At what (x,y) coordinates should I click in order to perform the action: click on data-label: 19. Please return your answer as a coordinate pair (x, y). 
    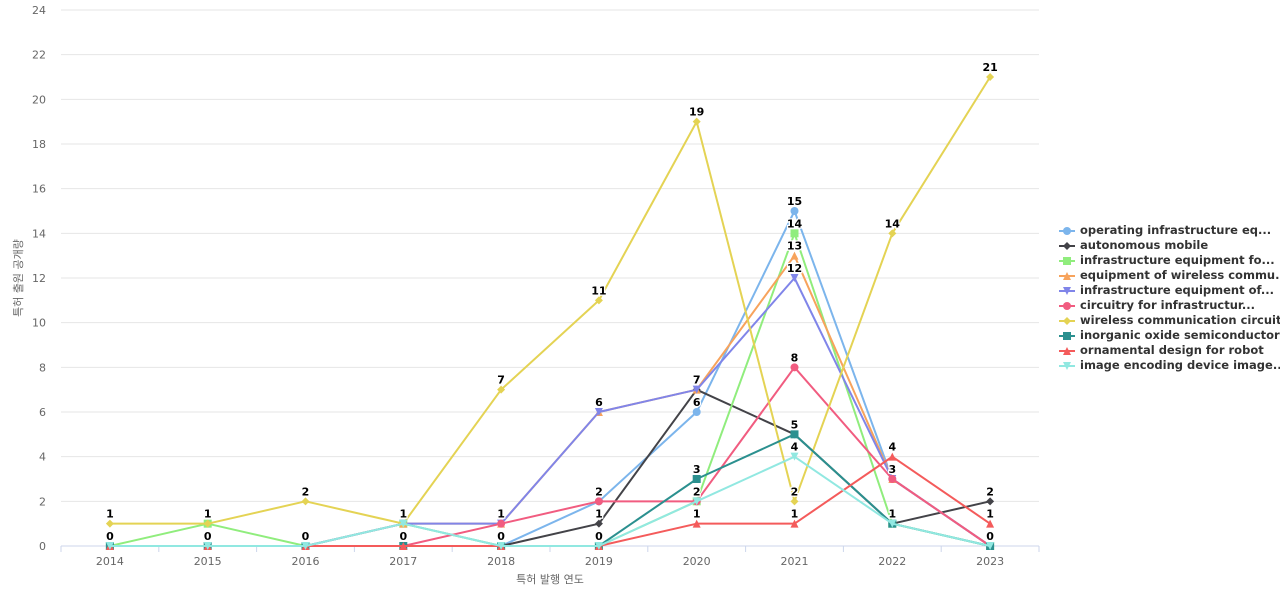
    Looking at the image, I should click on (696, 112).